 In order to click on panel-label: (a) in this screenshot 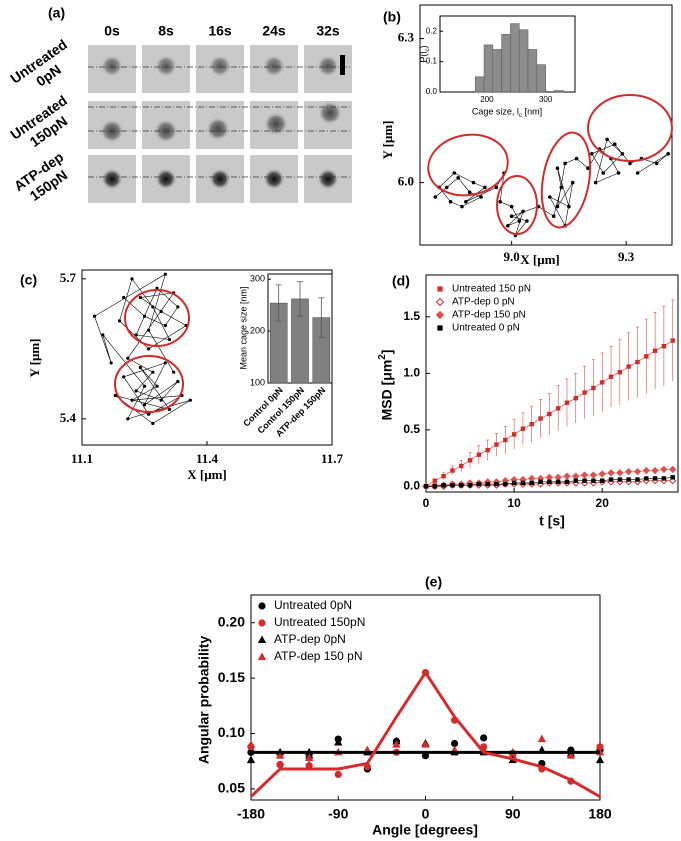, I will do `click(56, 13)`.